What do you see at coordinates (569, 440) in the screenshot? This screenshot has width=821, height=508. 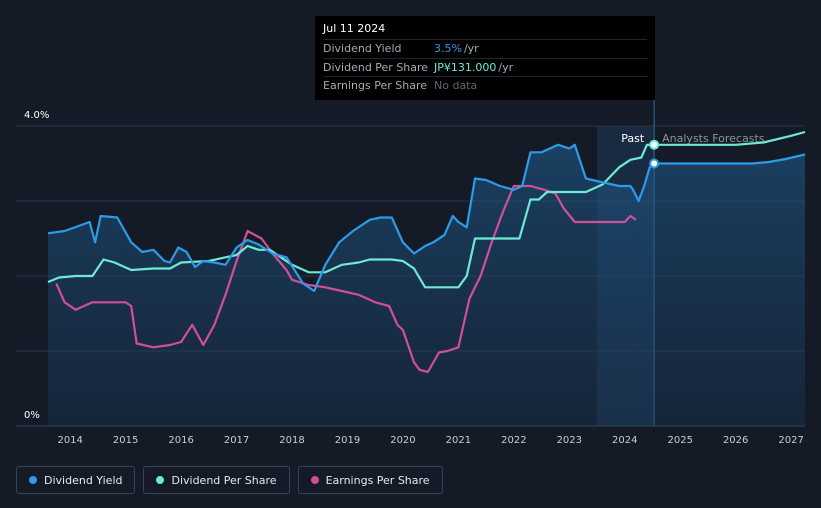 I see `x-tick-label: 2023` at bounding box center [569, 440].